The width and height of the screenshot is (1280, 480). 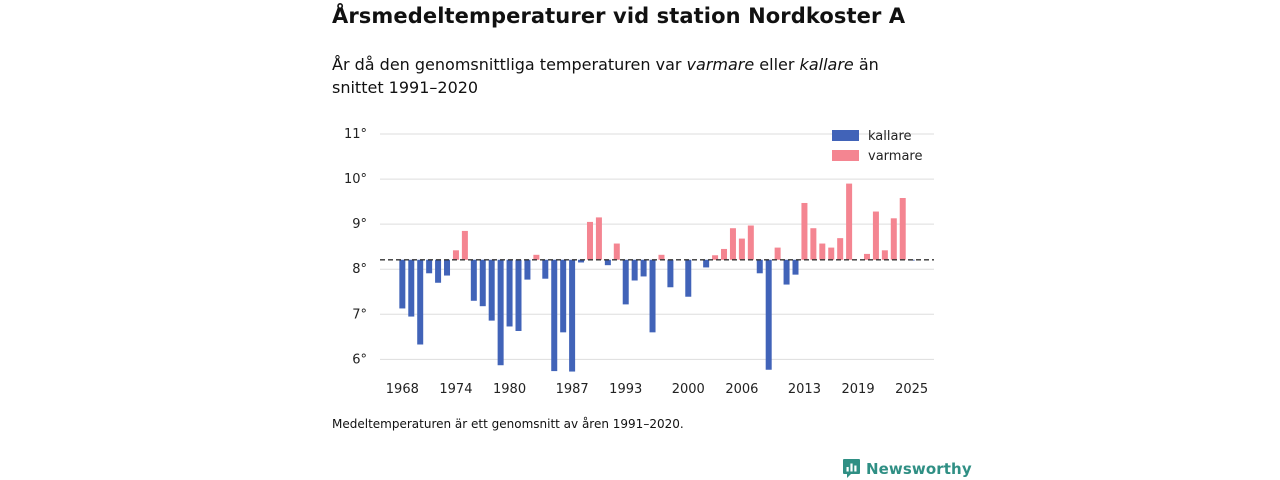 I want to click on newsworthy-brand: Newsworthy, so click(x=907, y=468).